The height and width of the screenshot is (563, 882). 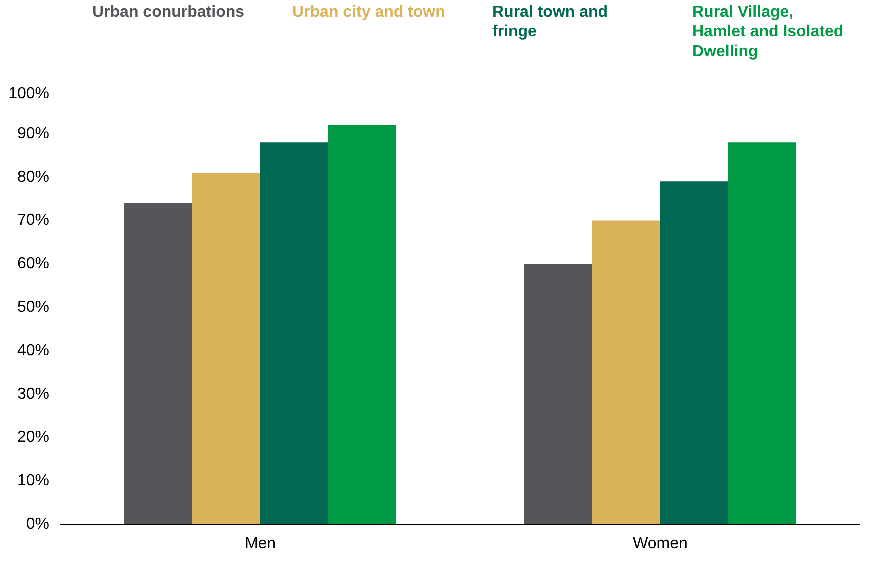 What do you see at coordinates (550, 22) in the screenshot?
I see `text: Rural town and fringe` at bounding box center [550, 22].